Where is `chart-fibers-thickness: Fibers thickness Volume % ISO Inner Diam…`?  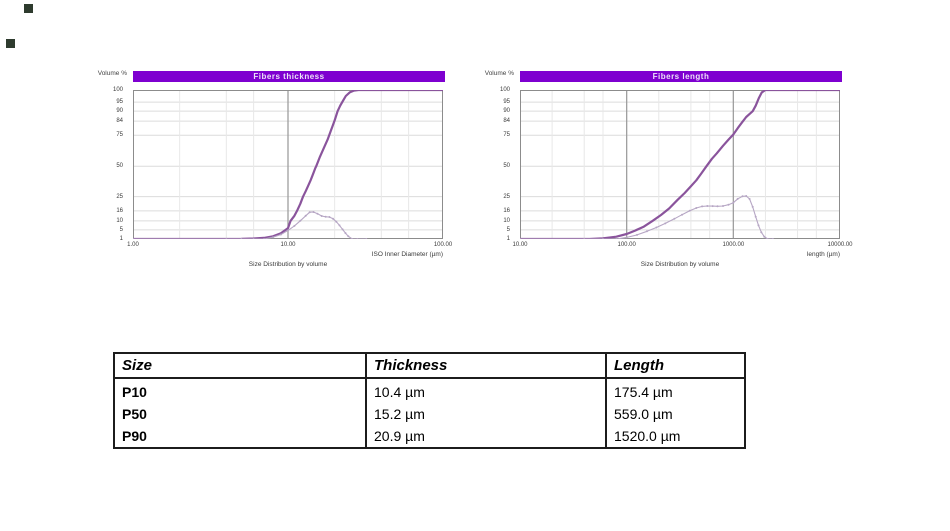 chart-fibers-thickness: Fibers thickness Volume % ISO Inner Diam… is located at coordinates (275, 169).